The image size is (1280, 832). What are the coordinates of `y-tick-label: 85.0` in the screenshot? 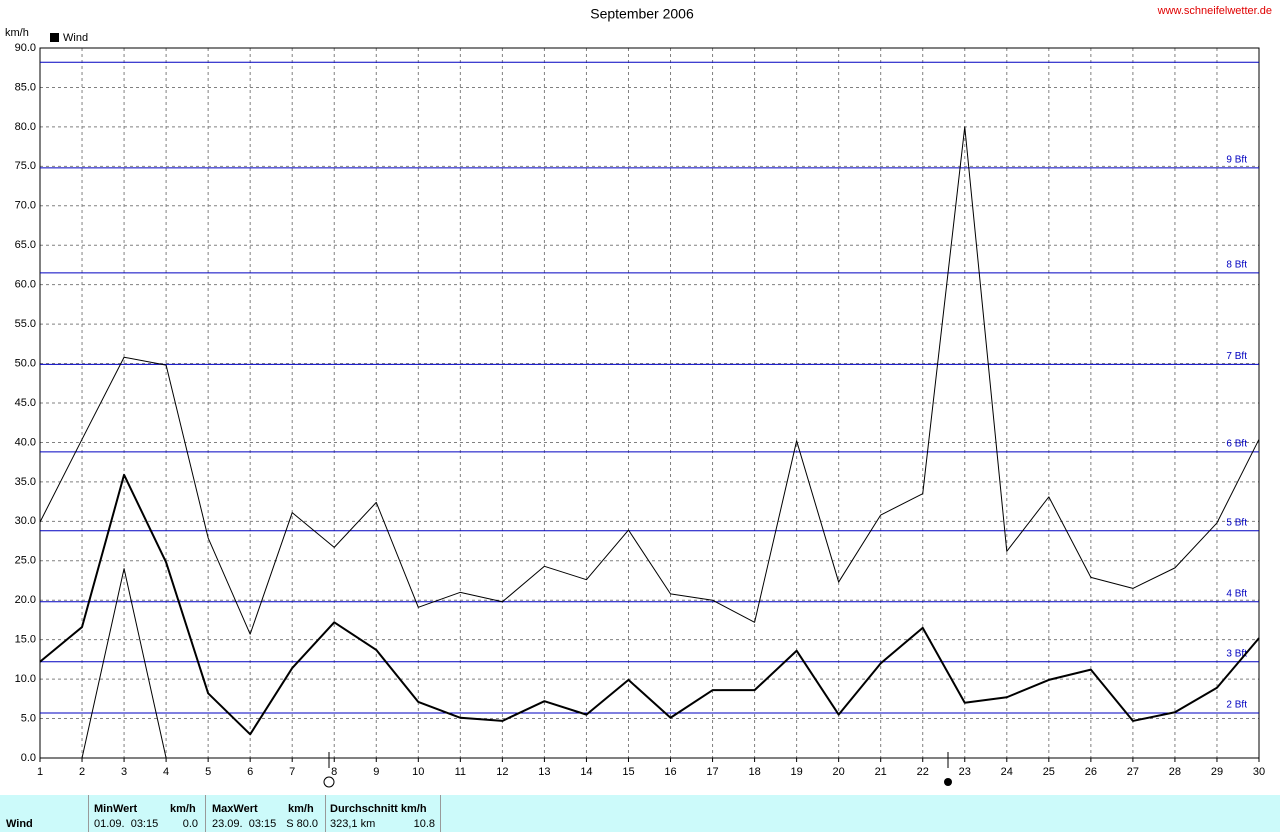 It's located at (25, 87).